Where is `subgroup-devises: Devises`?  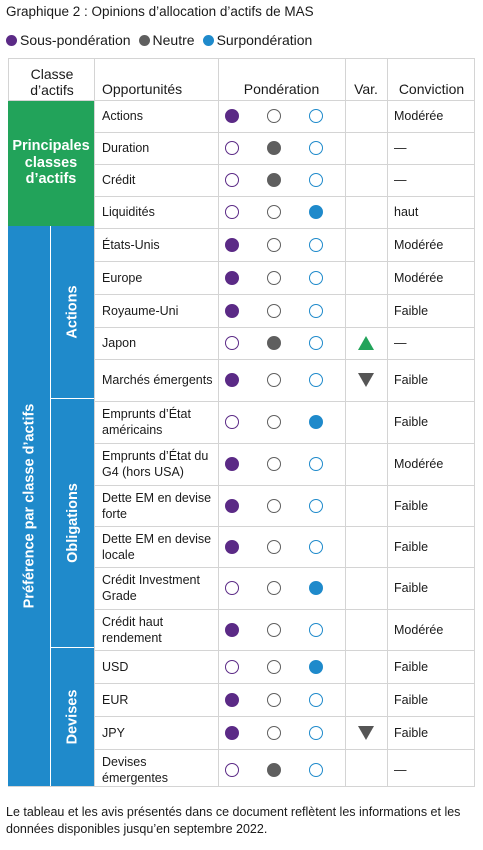 subgroup-devises: Devises is located at coordinates (72, 717).